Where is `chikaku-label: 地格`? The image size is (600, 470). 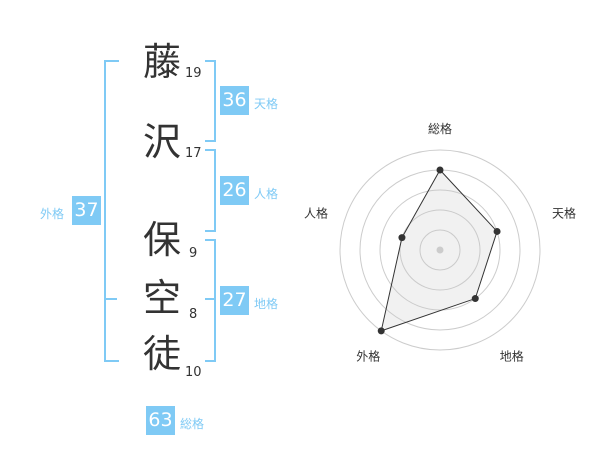
chikaku-label: 地格 is located at coordinates (266, 304).